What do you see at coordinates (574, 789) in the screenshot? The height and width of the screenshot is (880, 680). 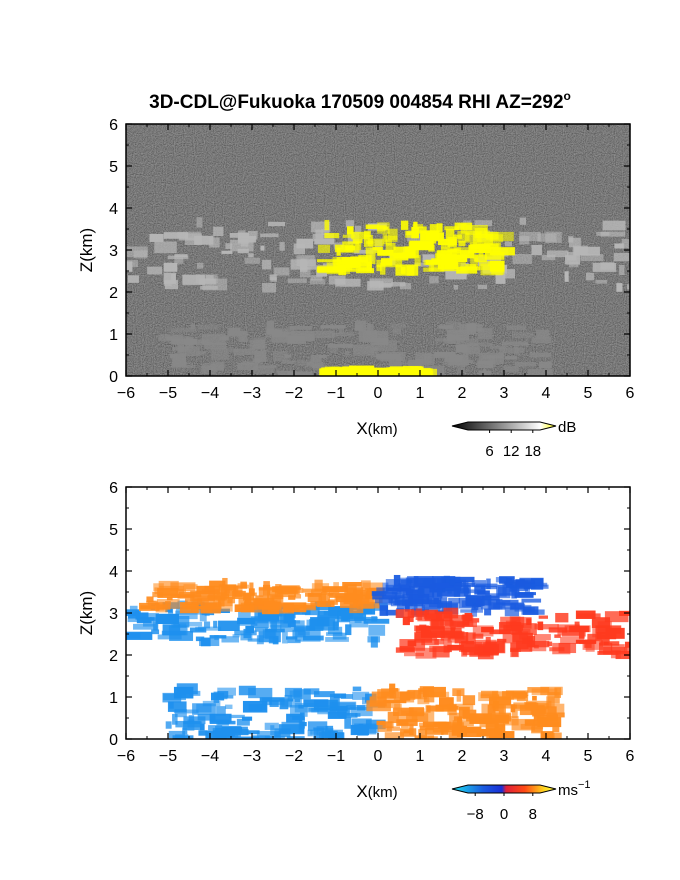 I see `velocity-colorbar-unit: ms−1` at bounding box center [574, 789].